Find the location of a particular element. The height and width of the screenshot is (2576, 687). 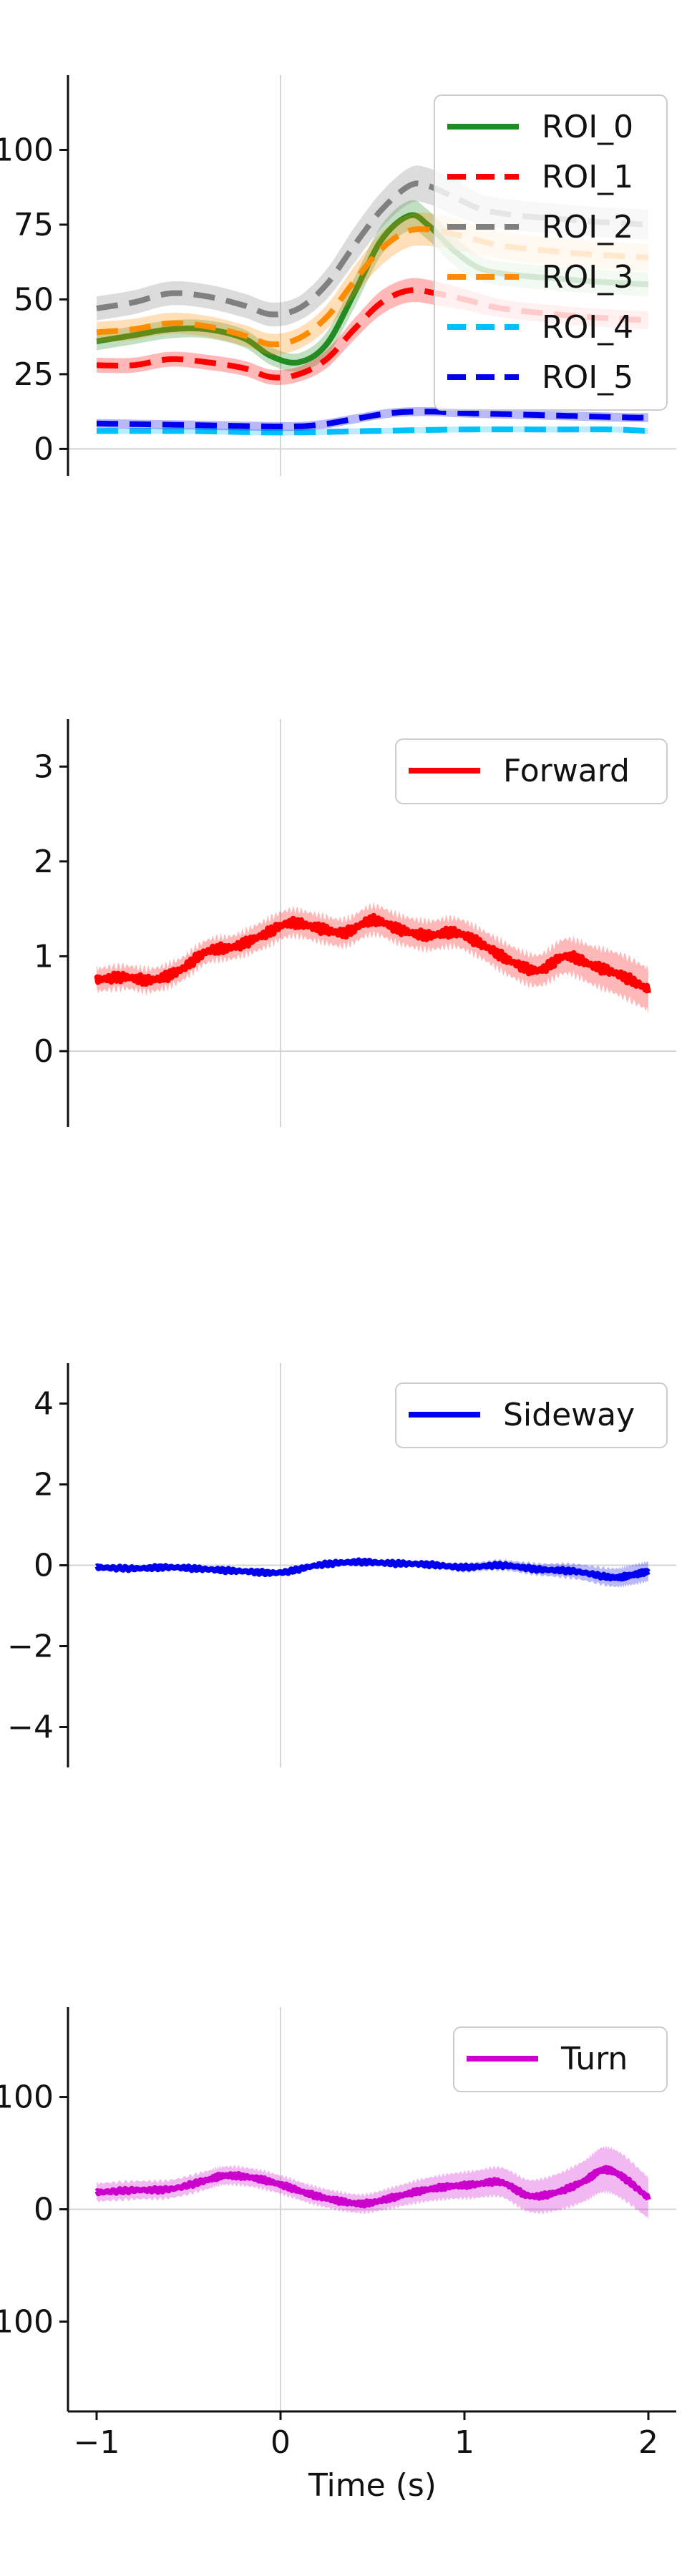

series-line-forward is located at coordinates (372, 953).